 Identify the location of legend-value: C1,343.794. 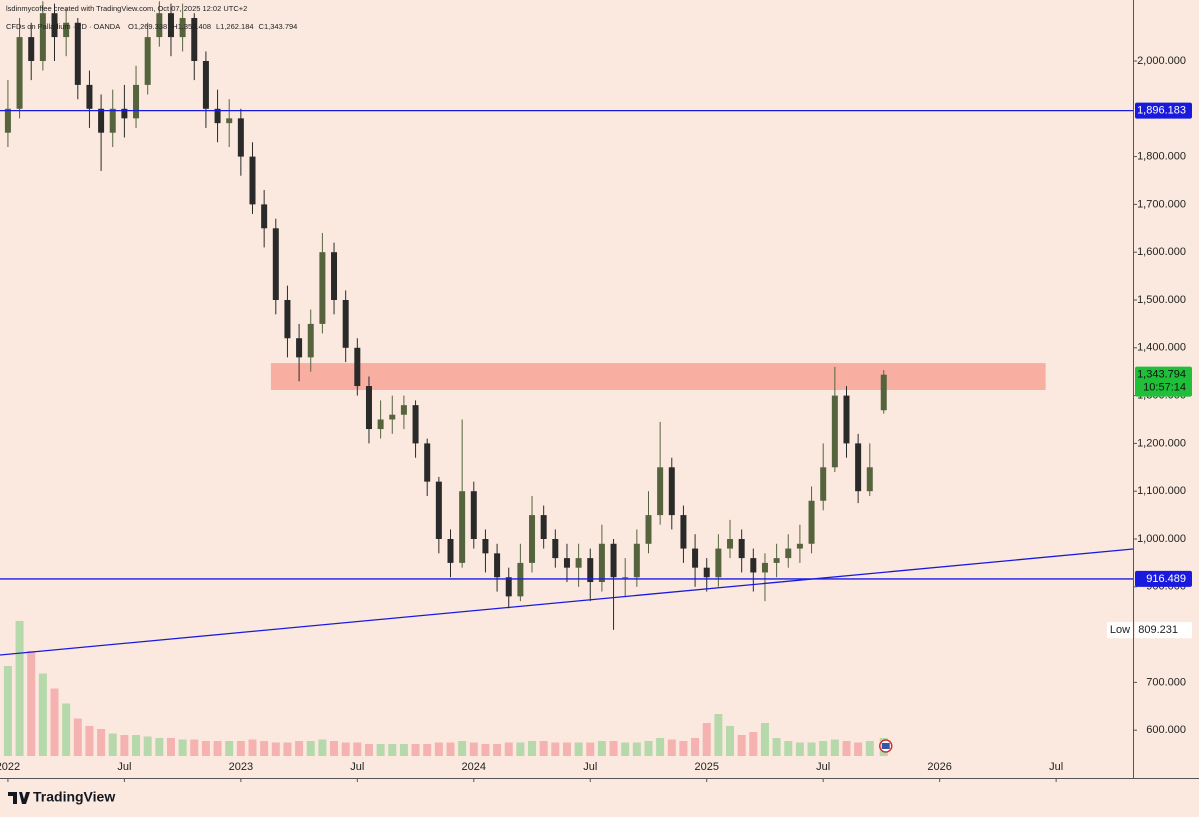
(278, 26).